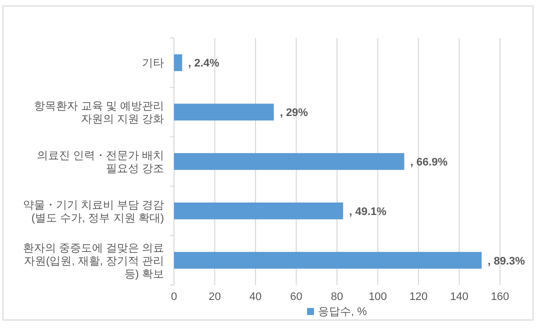 This screenshot has height=330, width=552. What do you see at coordinates (255, 297) in the screenshot?
I see `x-tick-label: 40` at bounding box center [255, 297].